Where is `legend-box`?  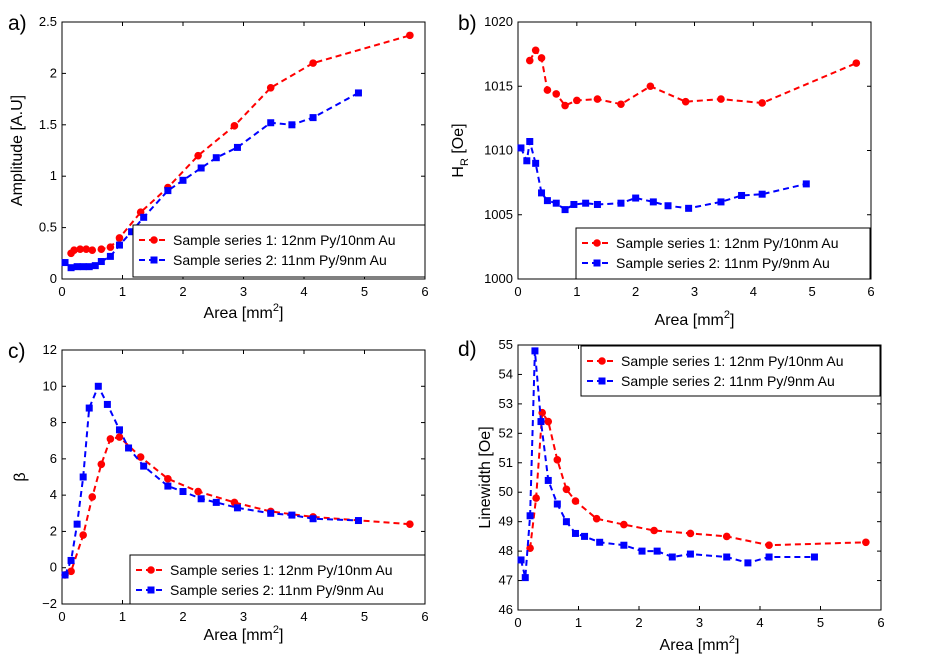 legend-box is located at coordinates (277, 579).